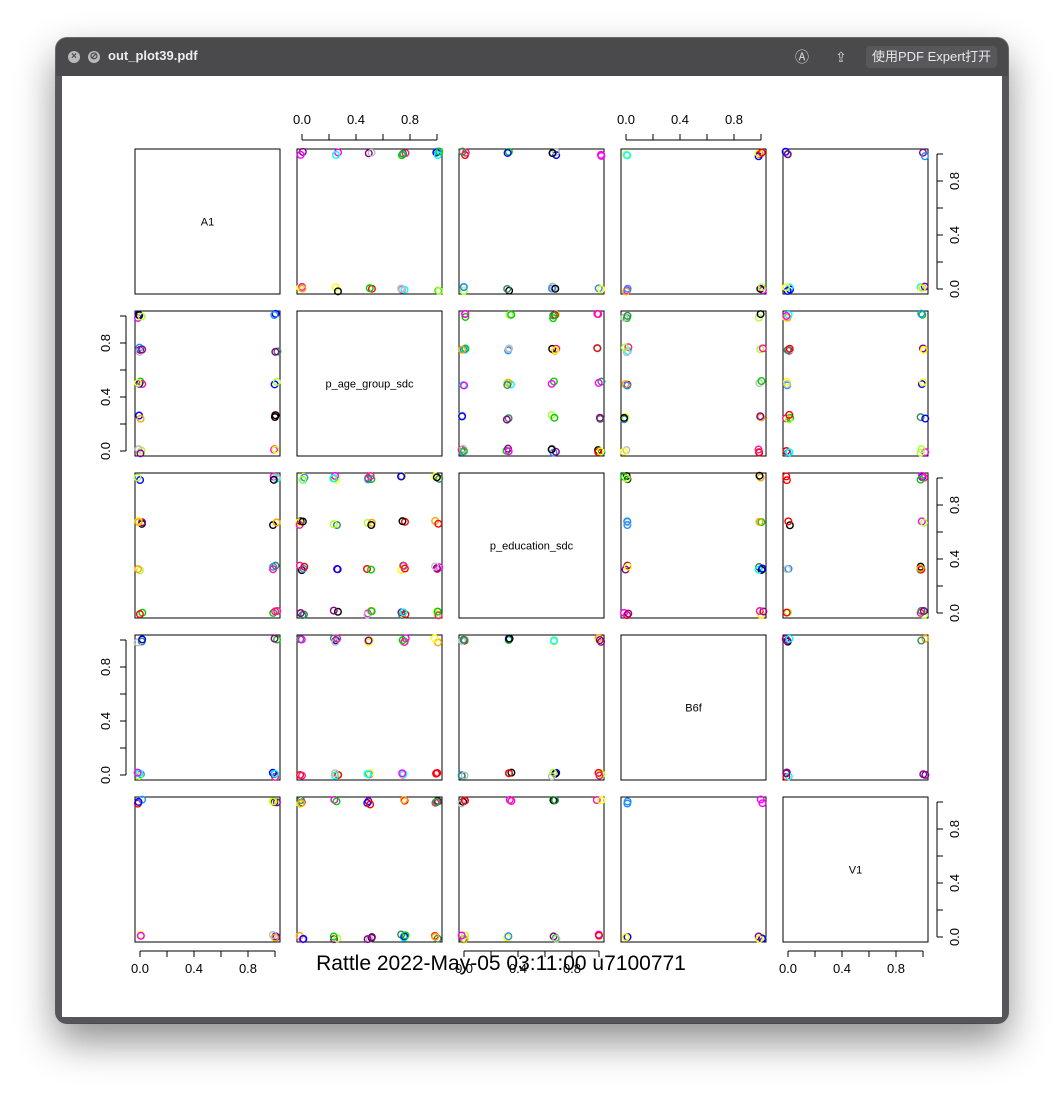  I want to click on panel-p_age_group_sdc-B6f, so click(693, 383).